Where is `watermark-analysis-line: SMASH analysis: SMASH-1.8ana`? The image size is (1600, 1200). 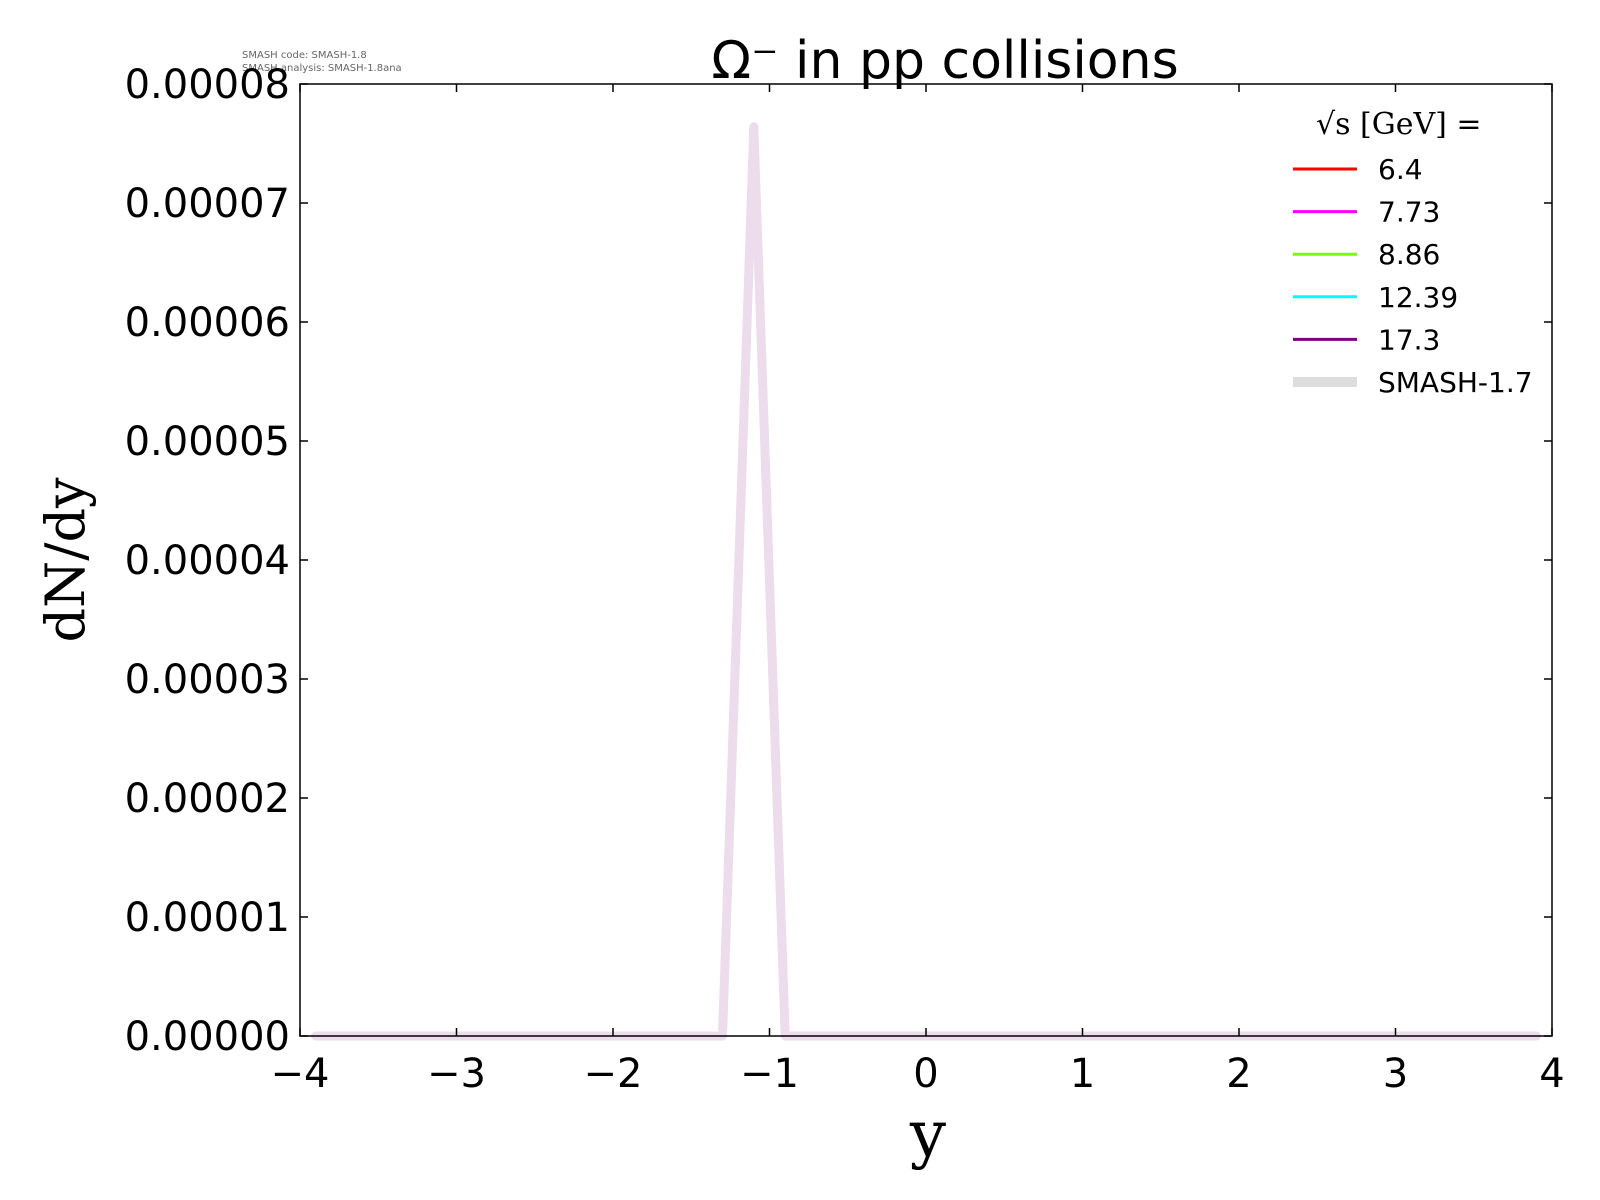 watermark-analysis-line: SMASH analysis: SMASH-1.8ana is located at coordinates (322, 68).